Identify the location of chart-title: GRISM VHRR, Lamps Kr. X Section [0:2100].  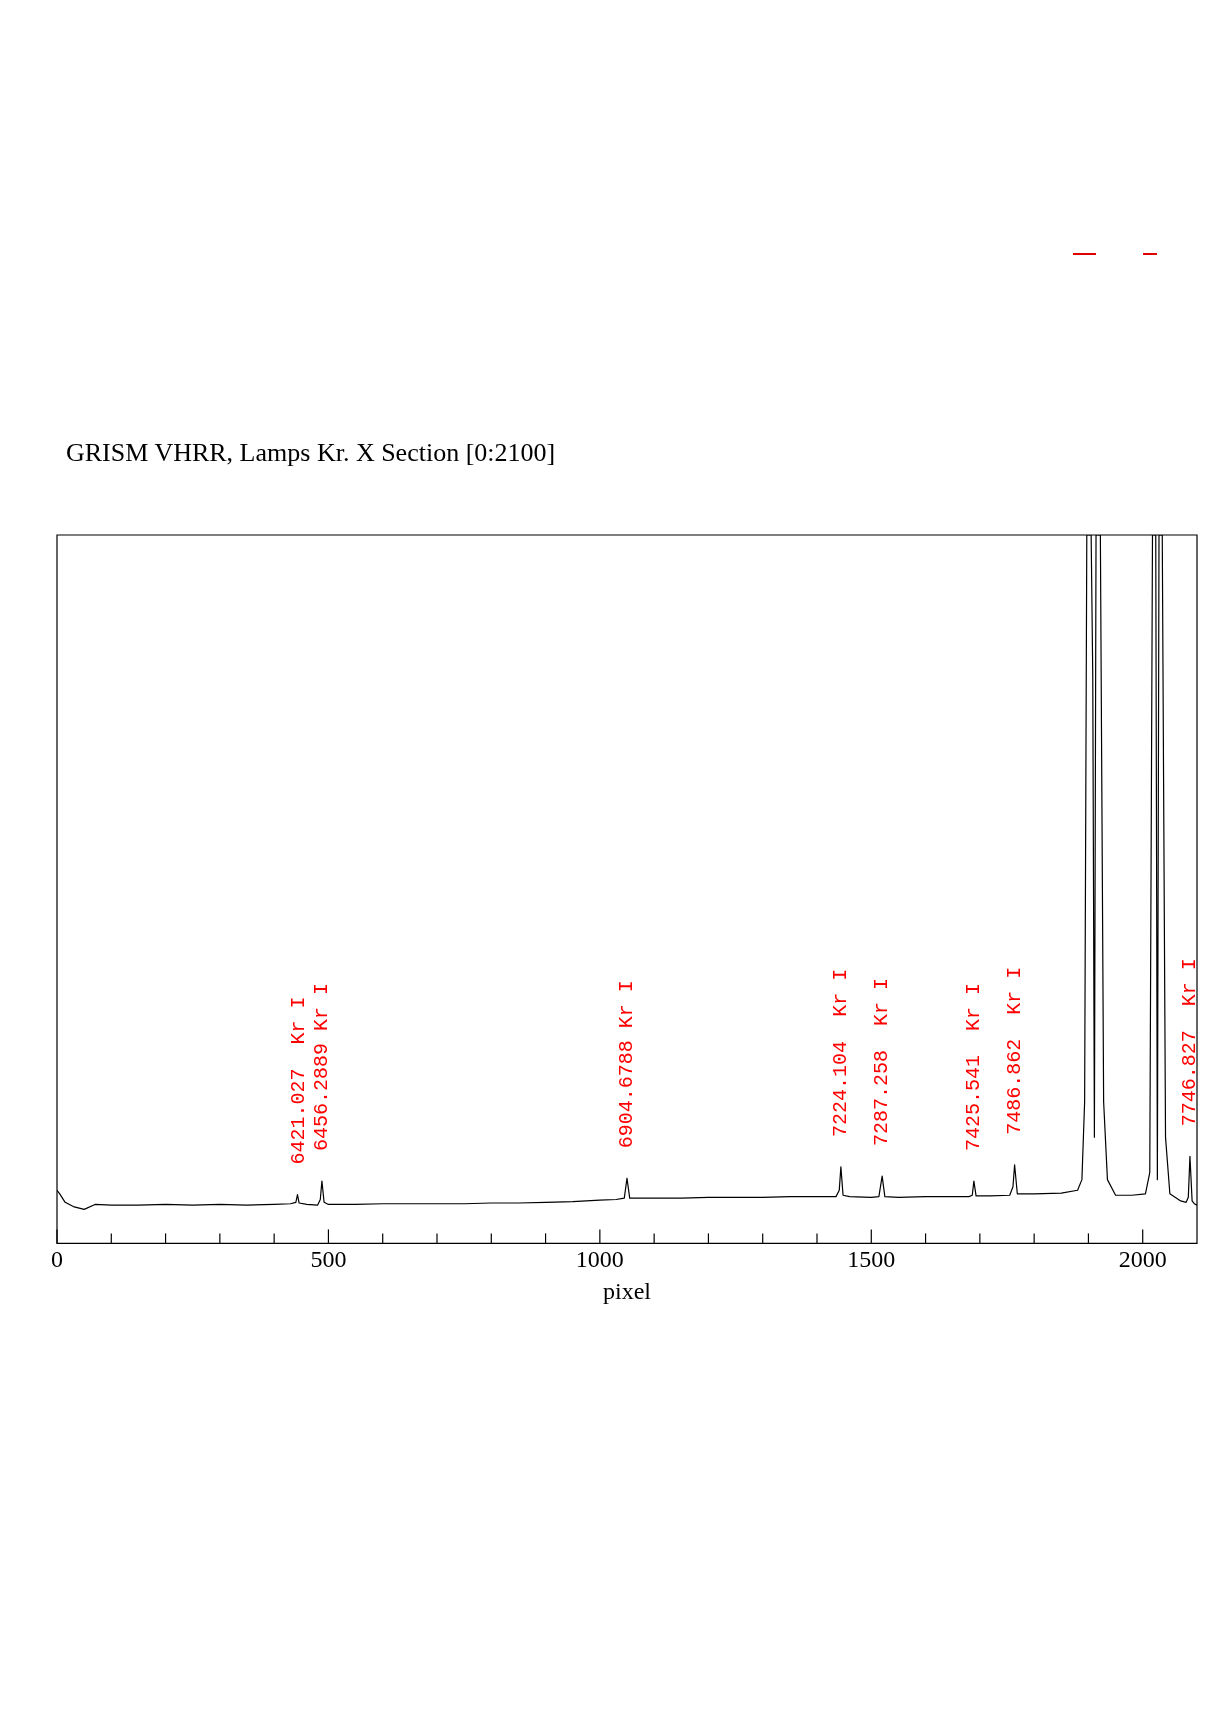
(311, 453).